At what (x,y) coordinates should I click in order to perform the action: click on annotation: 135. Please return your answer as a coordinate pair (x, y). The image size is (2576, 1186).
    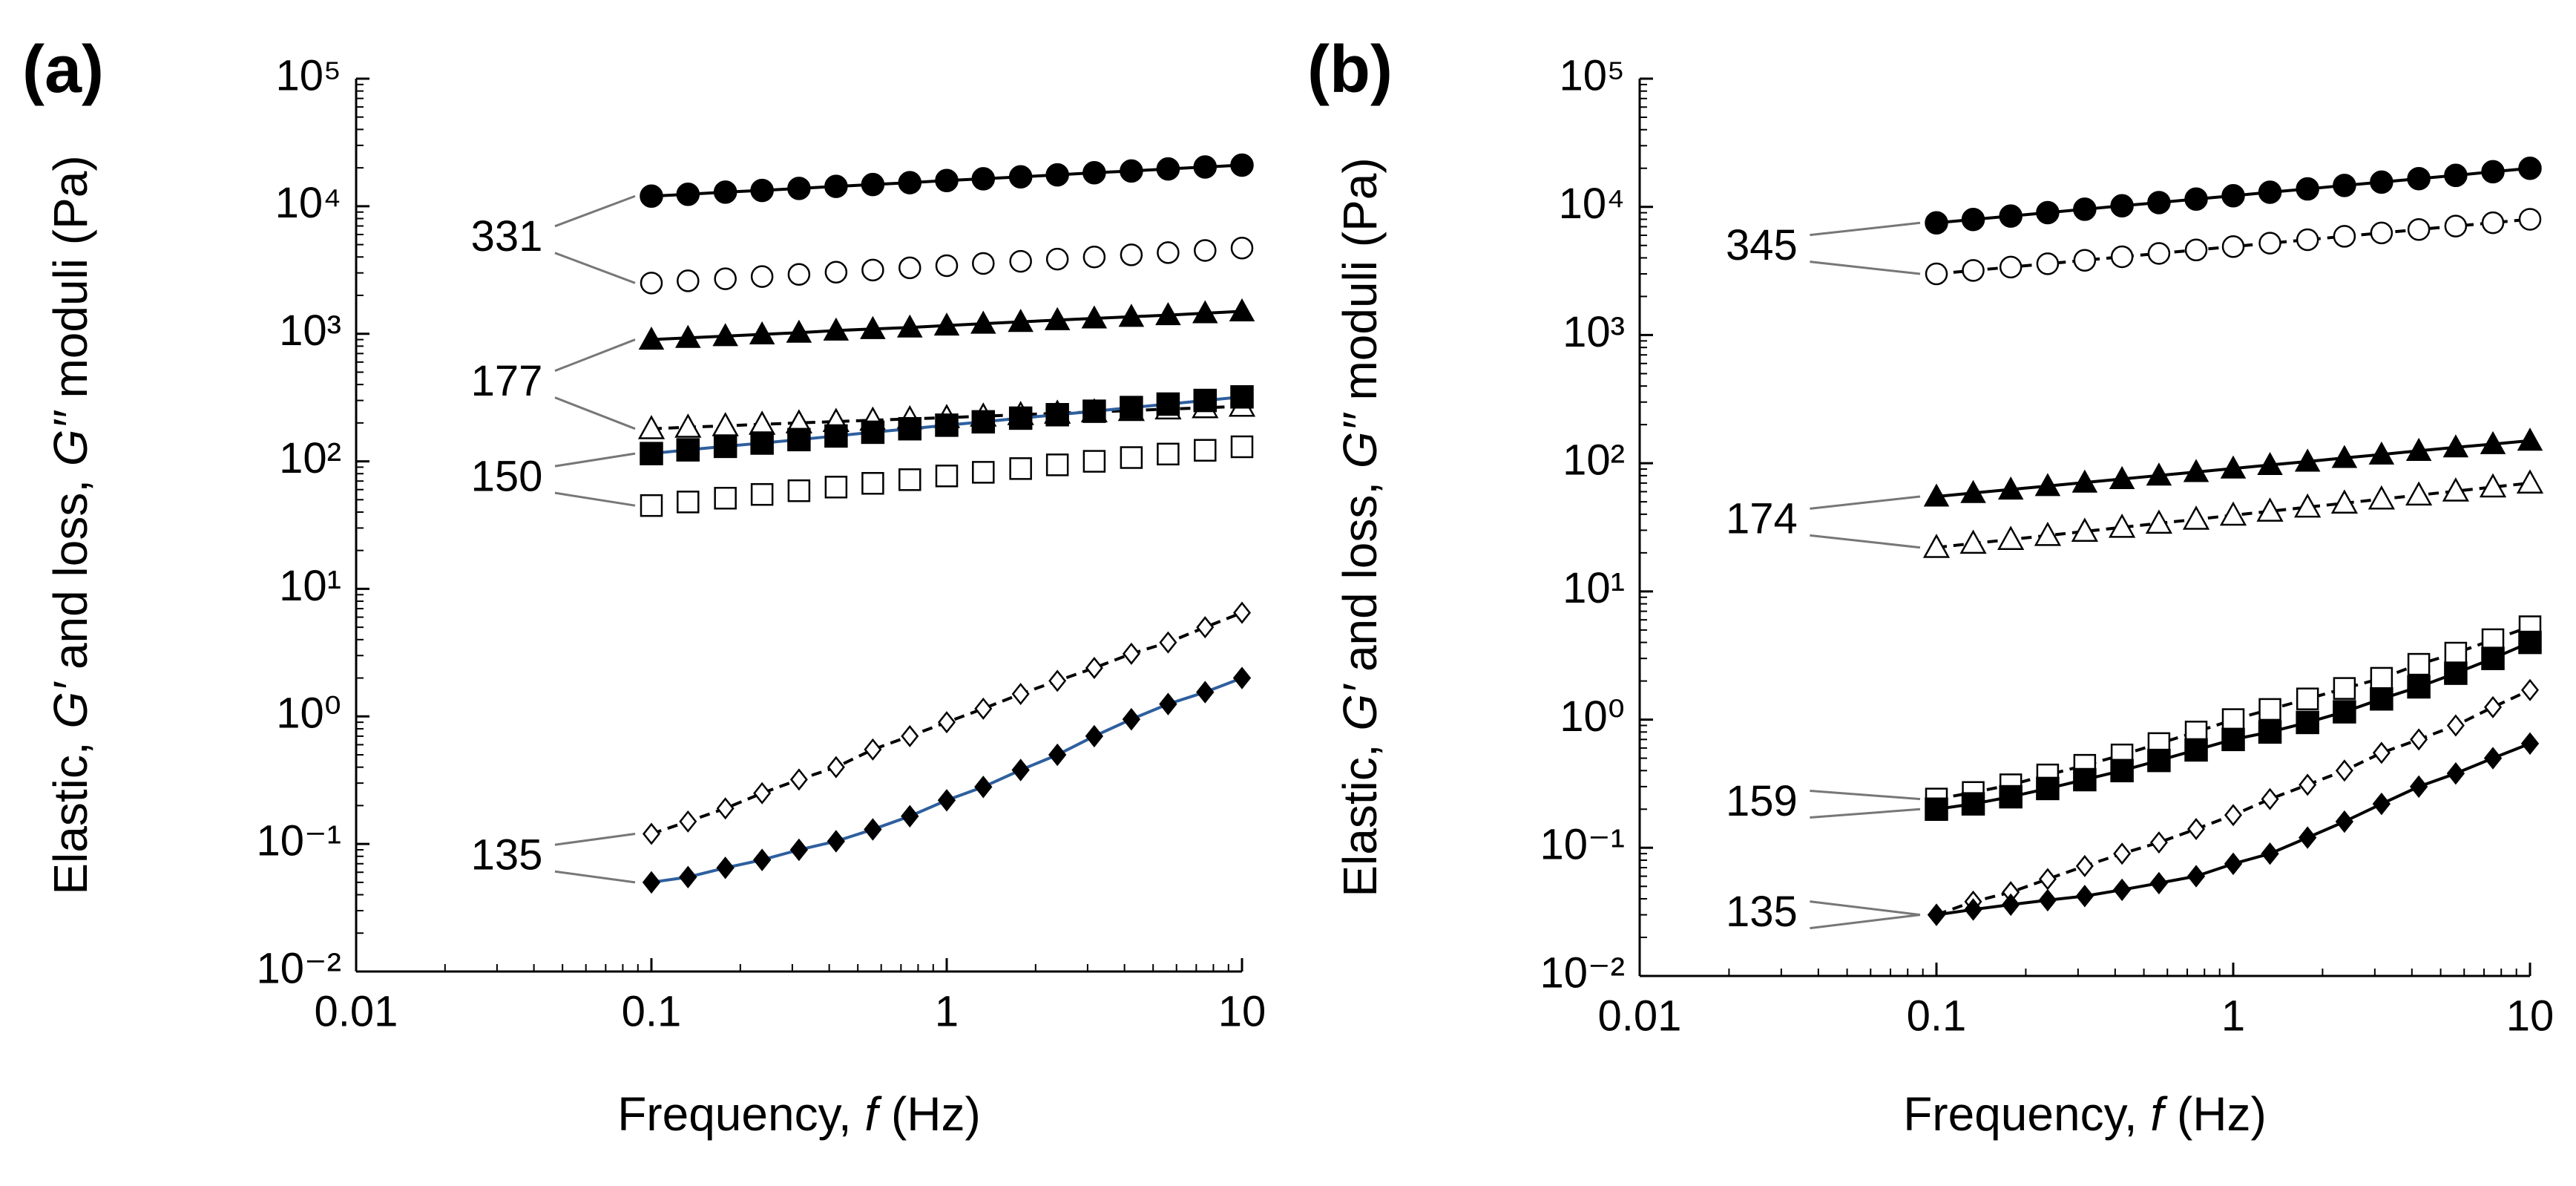
    Looking at the image, I should click on (1762, 912).